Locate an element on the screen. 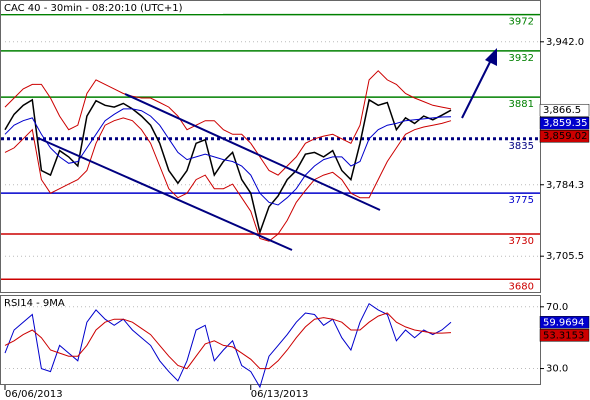 The height and width of the screenshot is (400, 590). last-value-label: 3,859.35 is located at coordinates (565, 123).